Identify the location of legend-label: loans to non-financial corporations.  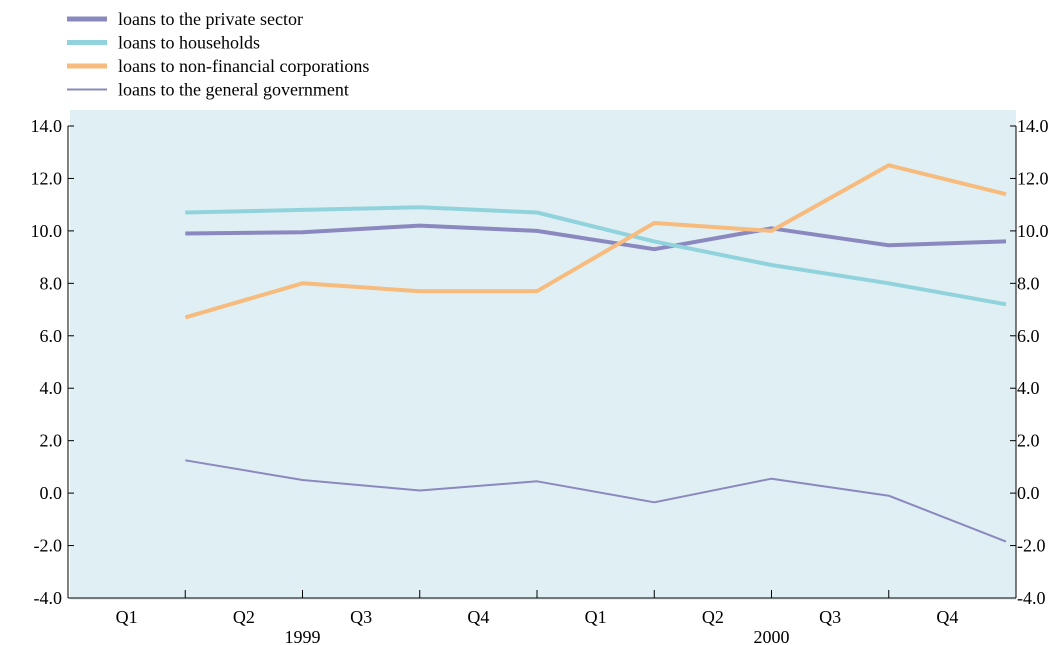
(243, 66).